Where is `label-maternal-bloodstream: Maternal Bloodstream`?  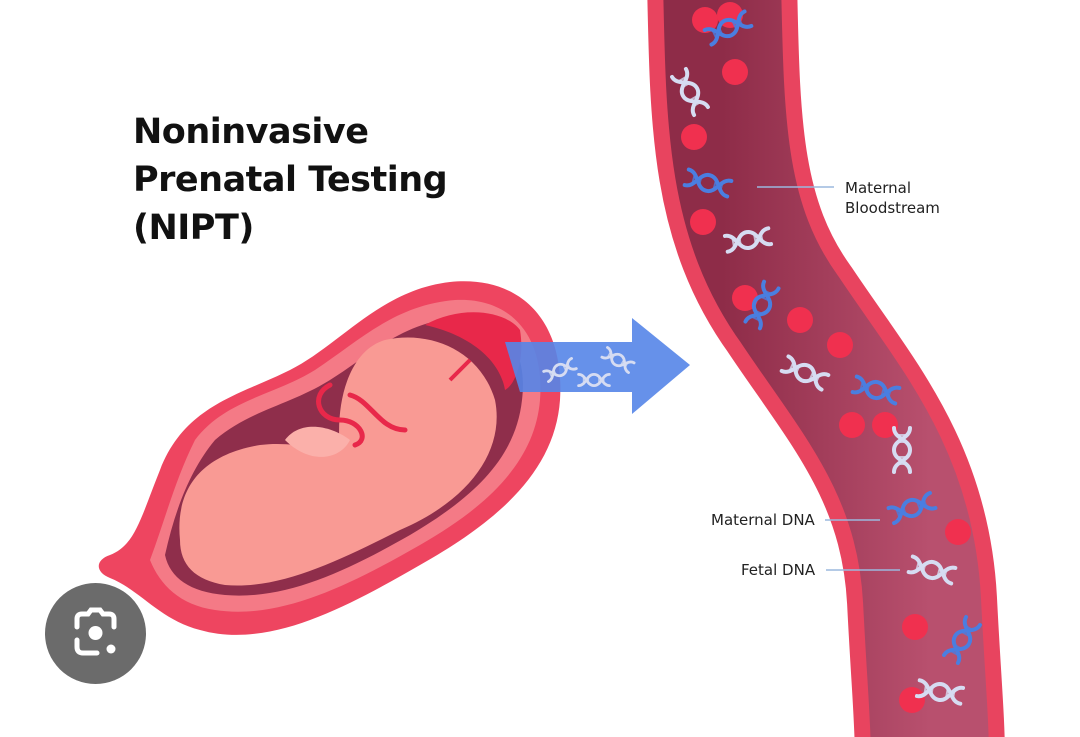
label-maternal-bloodstream: Maternal Bloodstream is located at coordinates (892, 198).